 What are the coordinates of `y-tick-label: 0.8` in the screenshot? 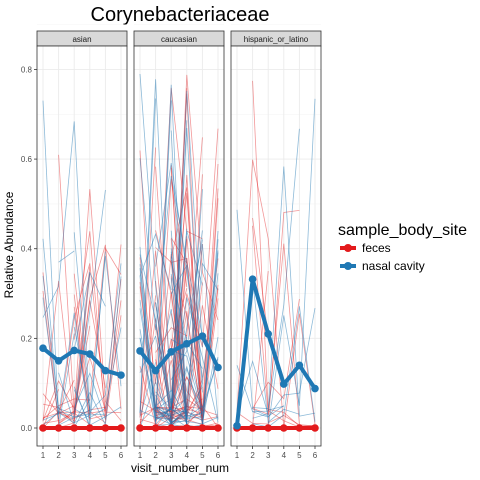 It's located at (27, 69).